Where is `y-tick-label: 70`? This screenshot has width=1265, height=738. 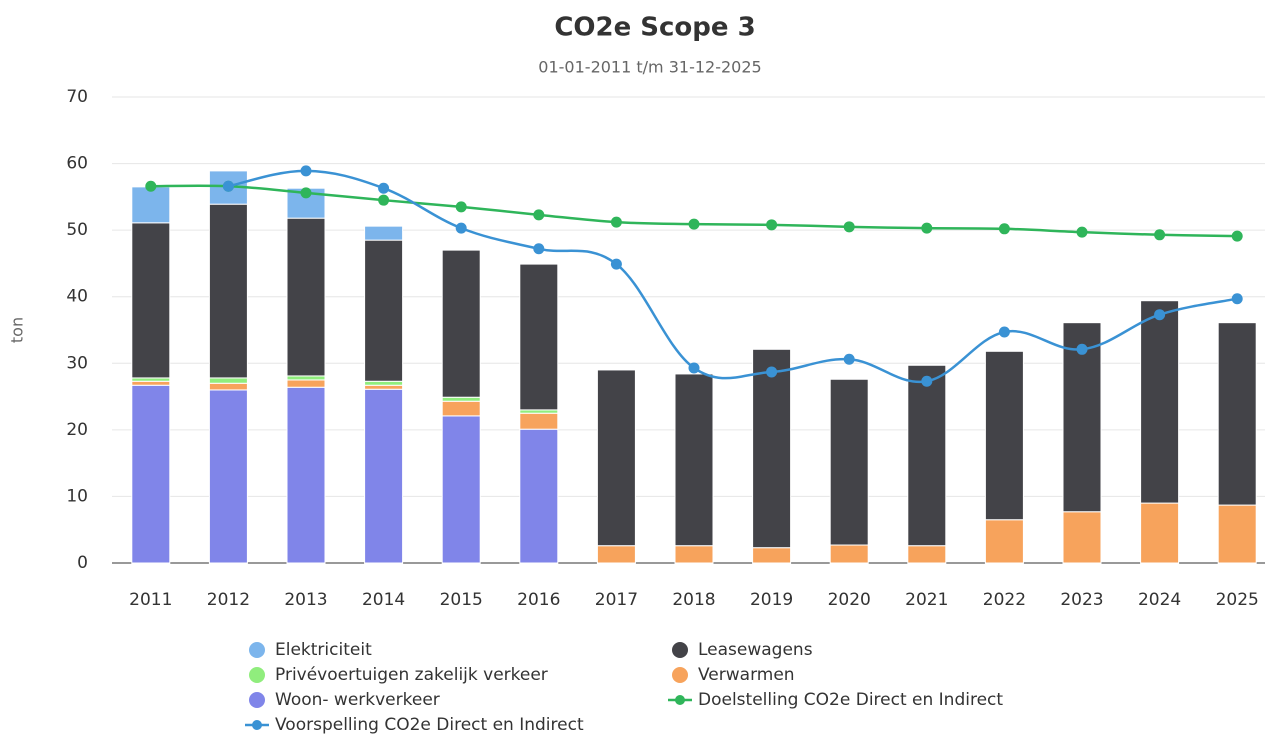
y-tick-label: 70 is located at coordinates (77, 97).